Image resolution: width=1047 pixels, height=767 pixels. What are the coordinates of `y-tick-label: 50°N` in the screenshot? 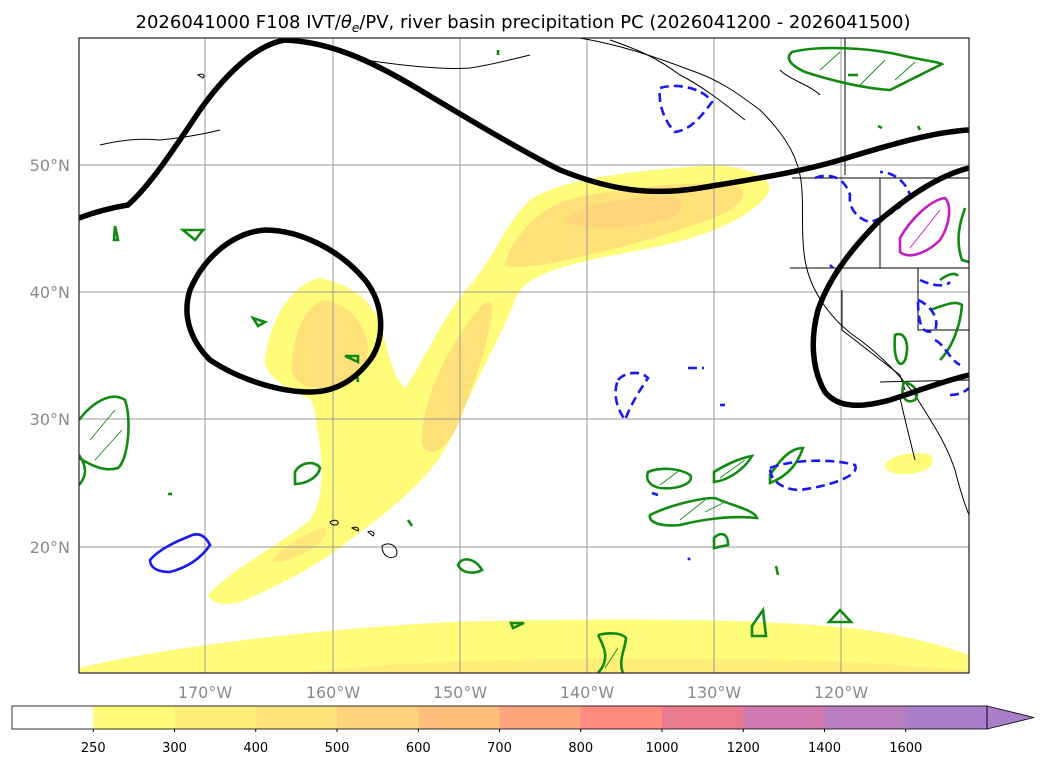 It's located at (50, 165).